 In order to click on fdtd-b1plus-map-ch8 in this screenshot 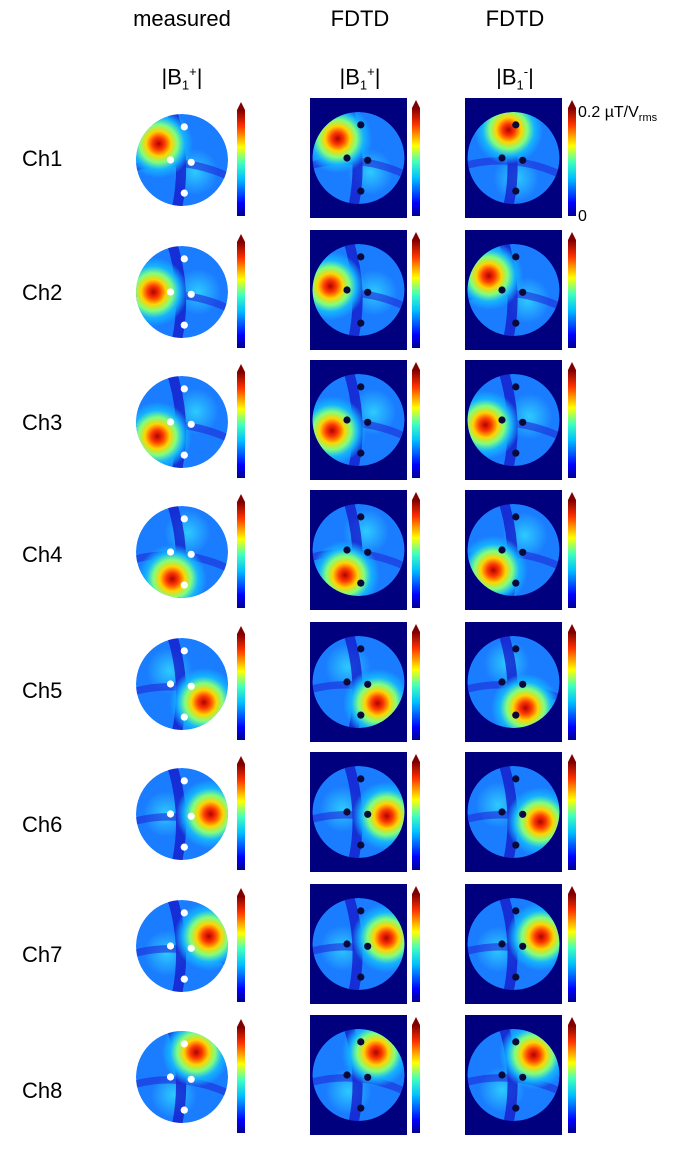, I will do `click(358, 1075)`.